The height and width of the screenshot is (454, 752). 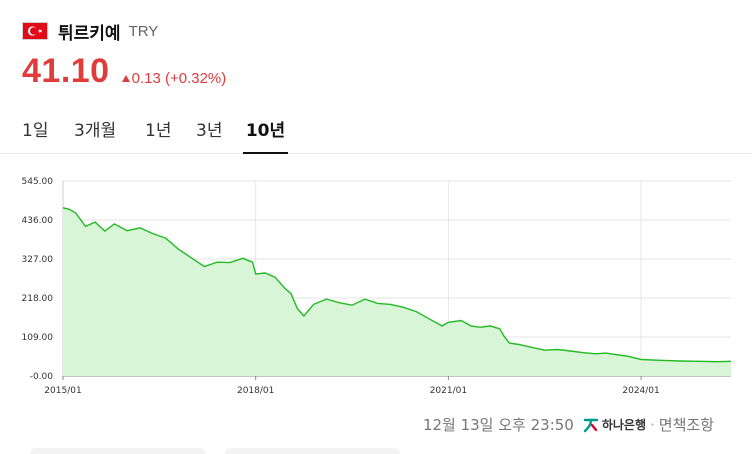 What do you see at coordinates (35, 31) in the screenshot?
I see `turkey-flag-icon` at bounding box center [35, 31].